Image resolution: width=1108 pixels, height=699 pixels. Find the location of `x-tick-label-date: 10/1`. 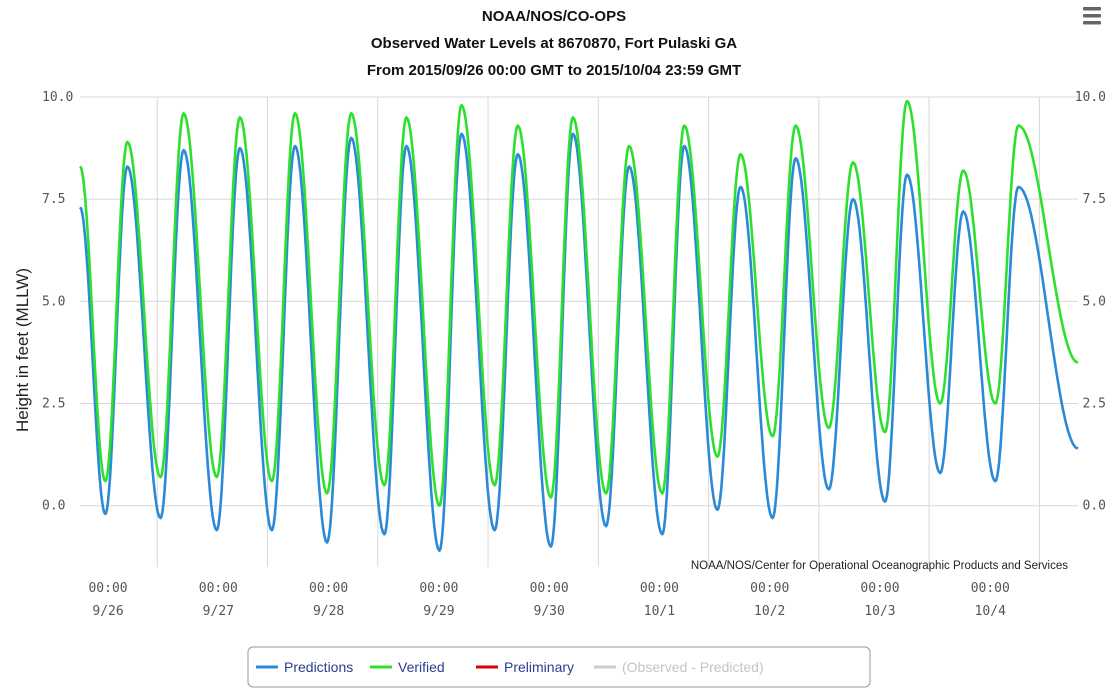

x-tick-label-date: 10/1 is located at coordinates (659, 611).